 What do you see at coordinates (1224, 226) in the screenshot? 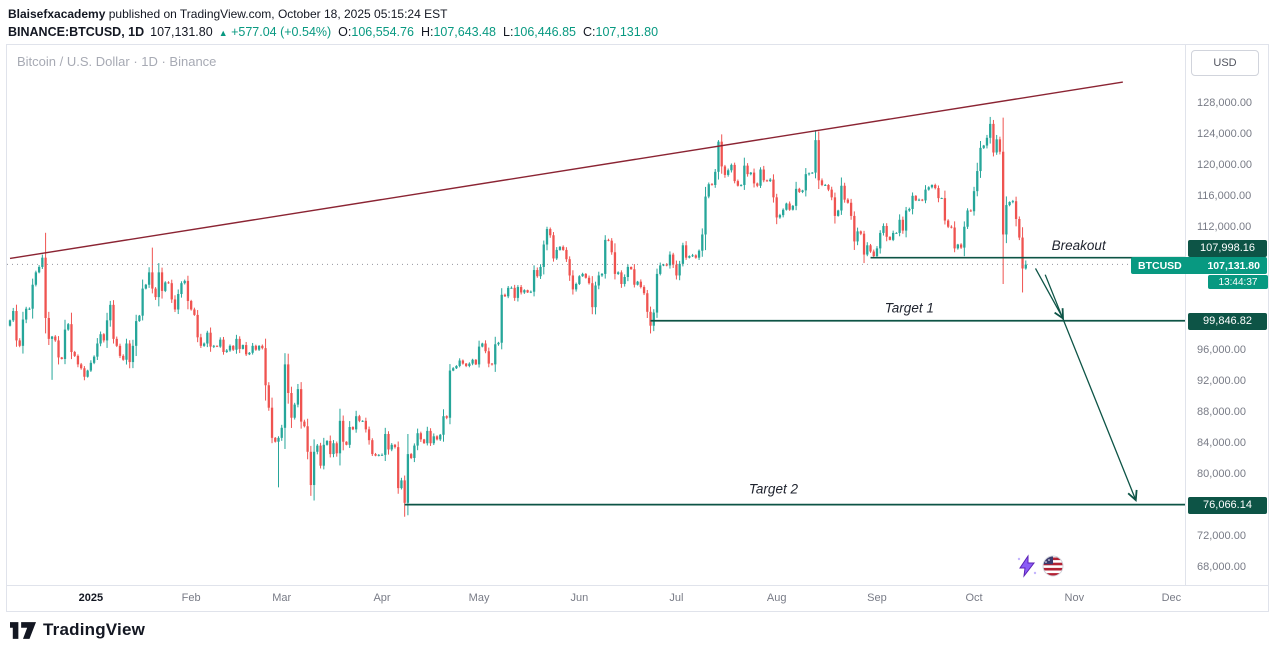
I see `price-axis-label: 112,000.00` at bounding box center [1224, 226].